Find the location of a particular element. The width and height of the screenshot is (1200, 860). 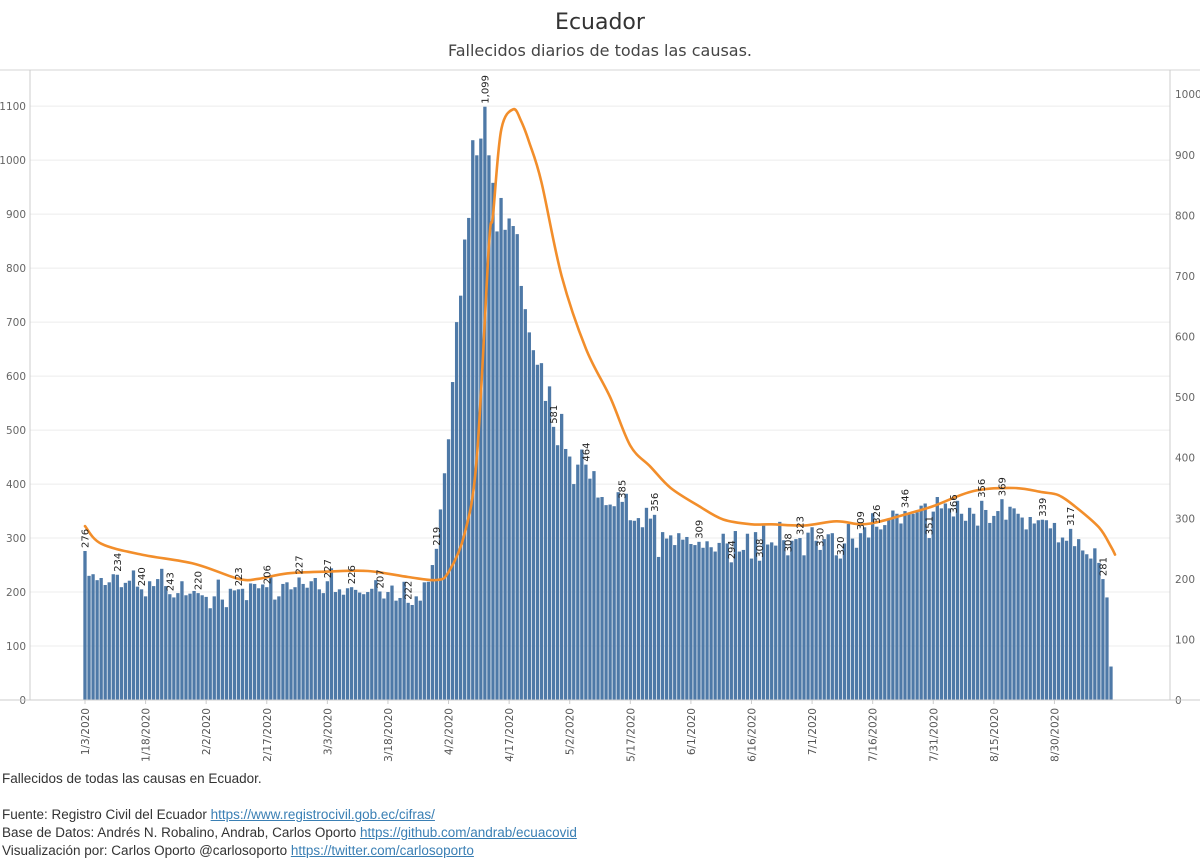

y-right-tick-label: 900 is located at coordinates (1185, 156).